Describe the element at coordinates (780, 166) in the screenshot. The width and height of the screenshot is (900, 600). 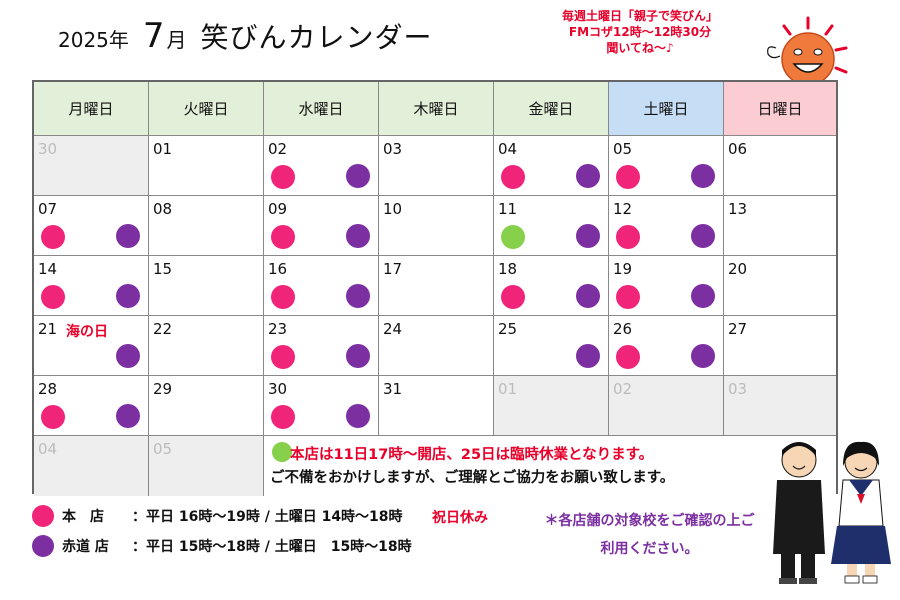
I see `calendar-day: 06` at that location.